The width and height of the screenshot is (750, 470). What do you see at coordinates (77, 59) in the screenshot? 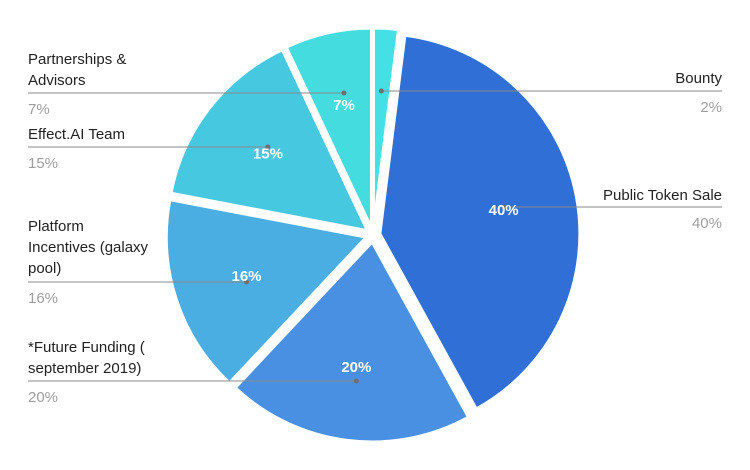
I see `legend-label-partnerships-advisors: Partnerships &` at bounding box center [77, 59].